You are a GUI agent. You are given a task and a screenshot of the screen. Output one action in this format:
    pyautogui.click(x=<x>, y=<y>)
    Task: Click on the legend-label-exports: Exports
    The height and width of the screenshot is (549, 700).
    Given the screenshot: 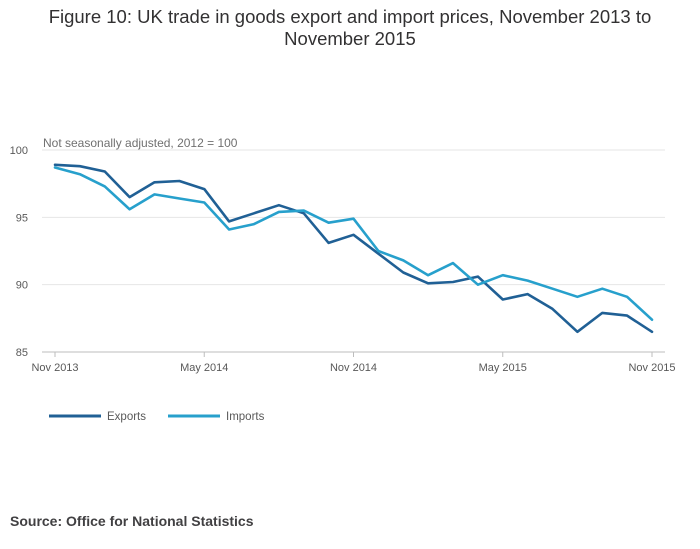 What is the action you would take?
    pyautogui.click(x=126, y=417)
    